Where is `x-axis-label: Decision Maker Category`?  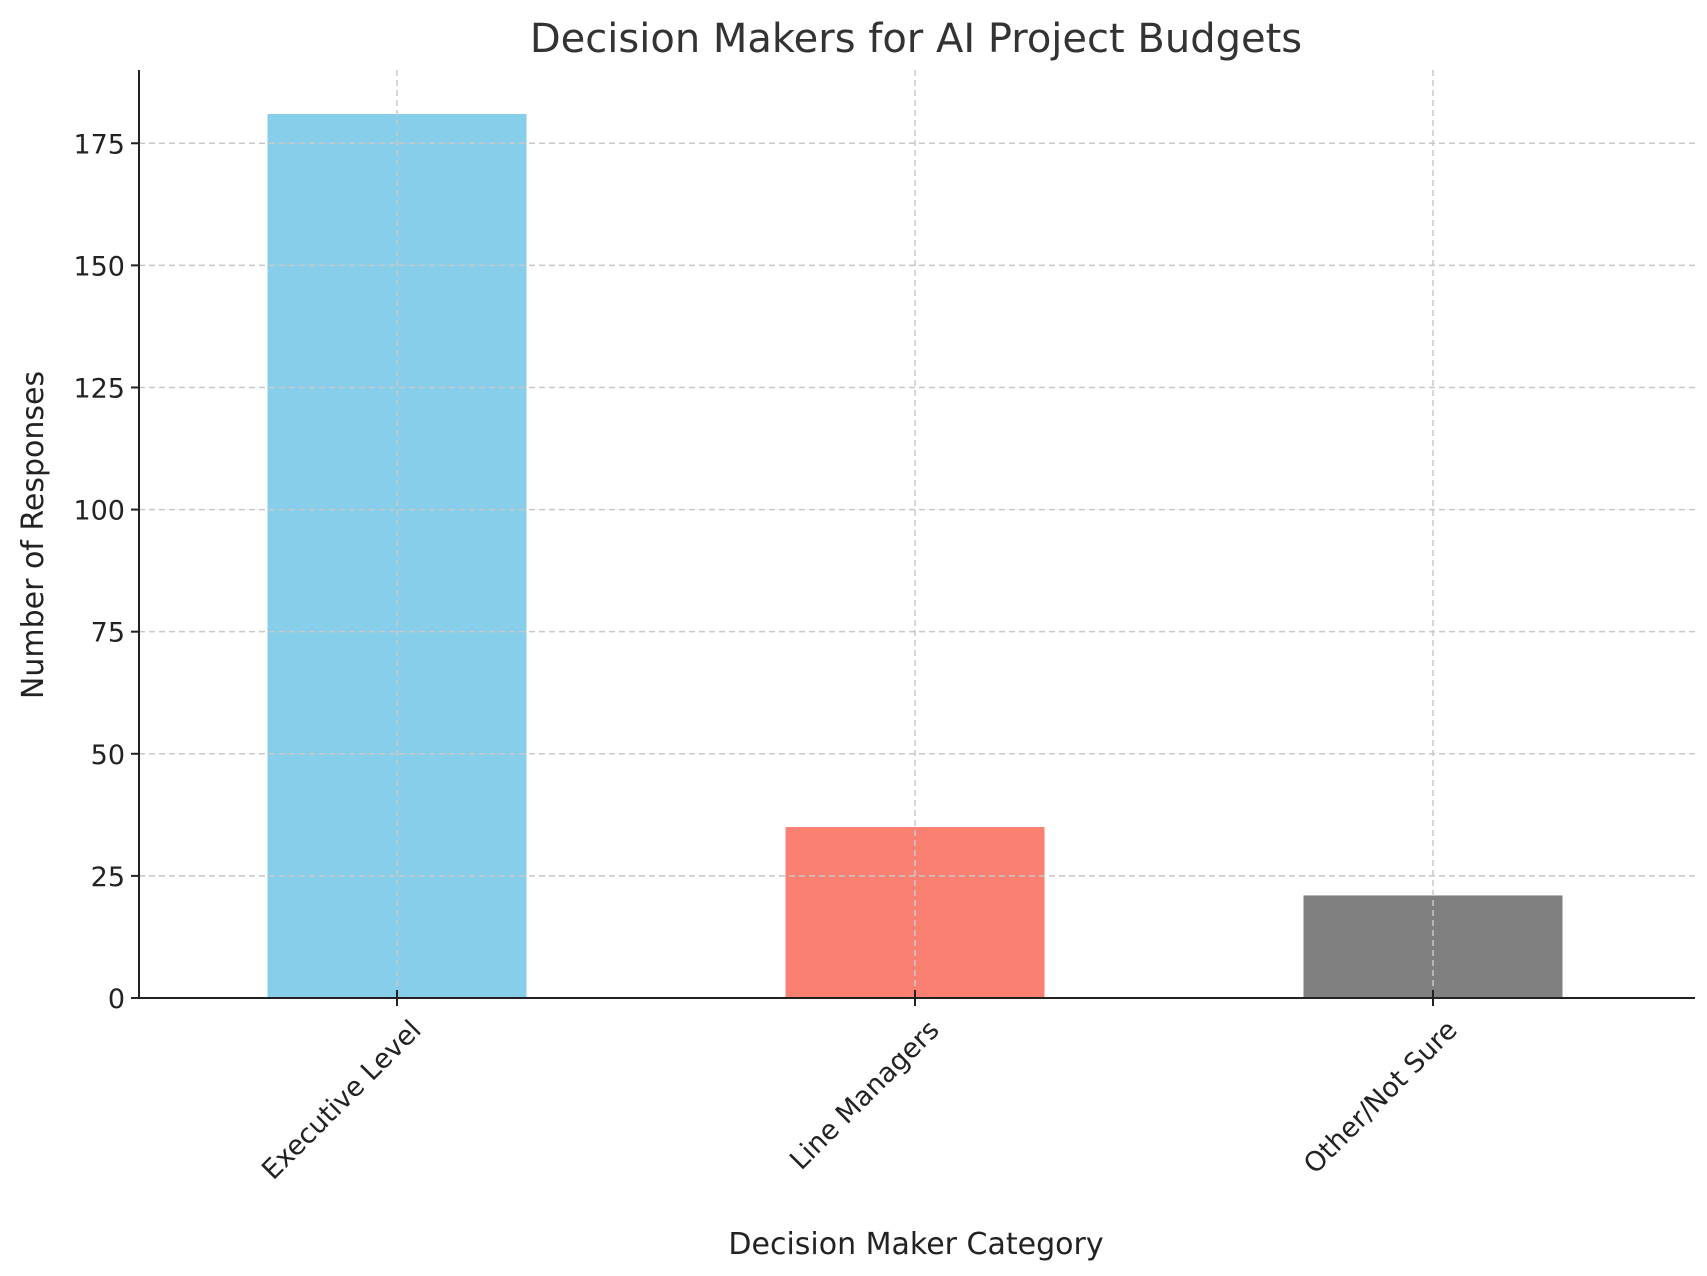
x-axis-label: Decision Maker Category is located at coordinates (915, 1244).